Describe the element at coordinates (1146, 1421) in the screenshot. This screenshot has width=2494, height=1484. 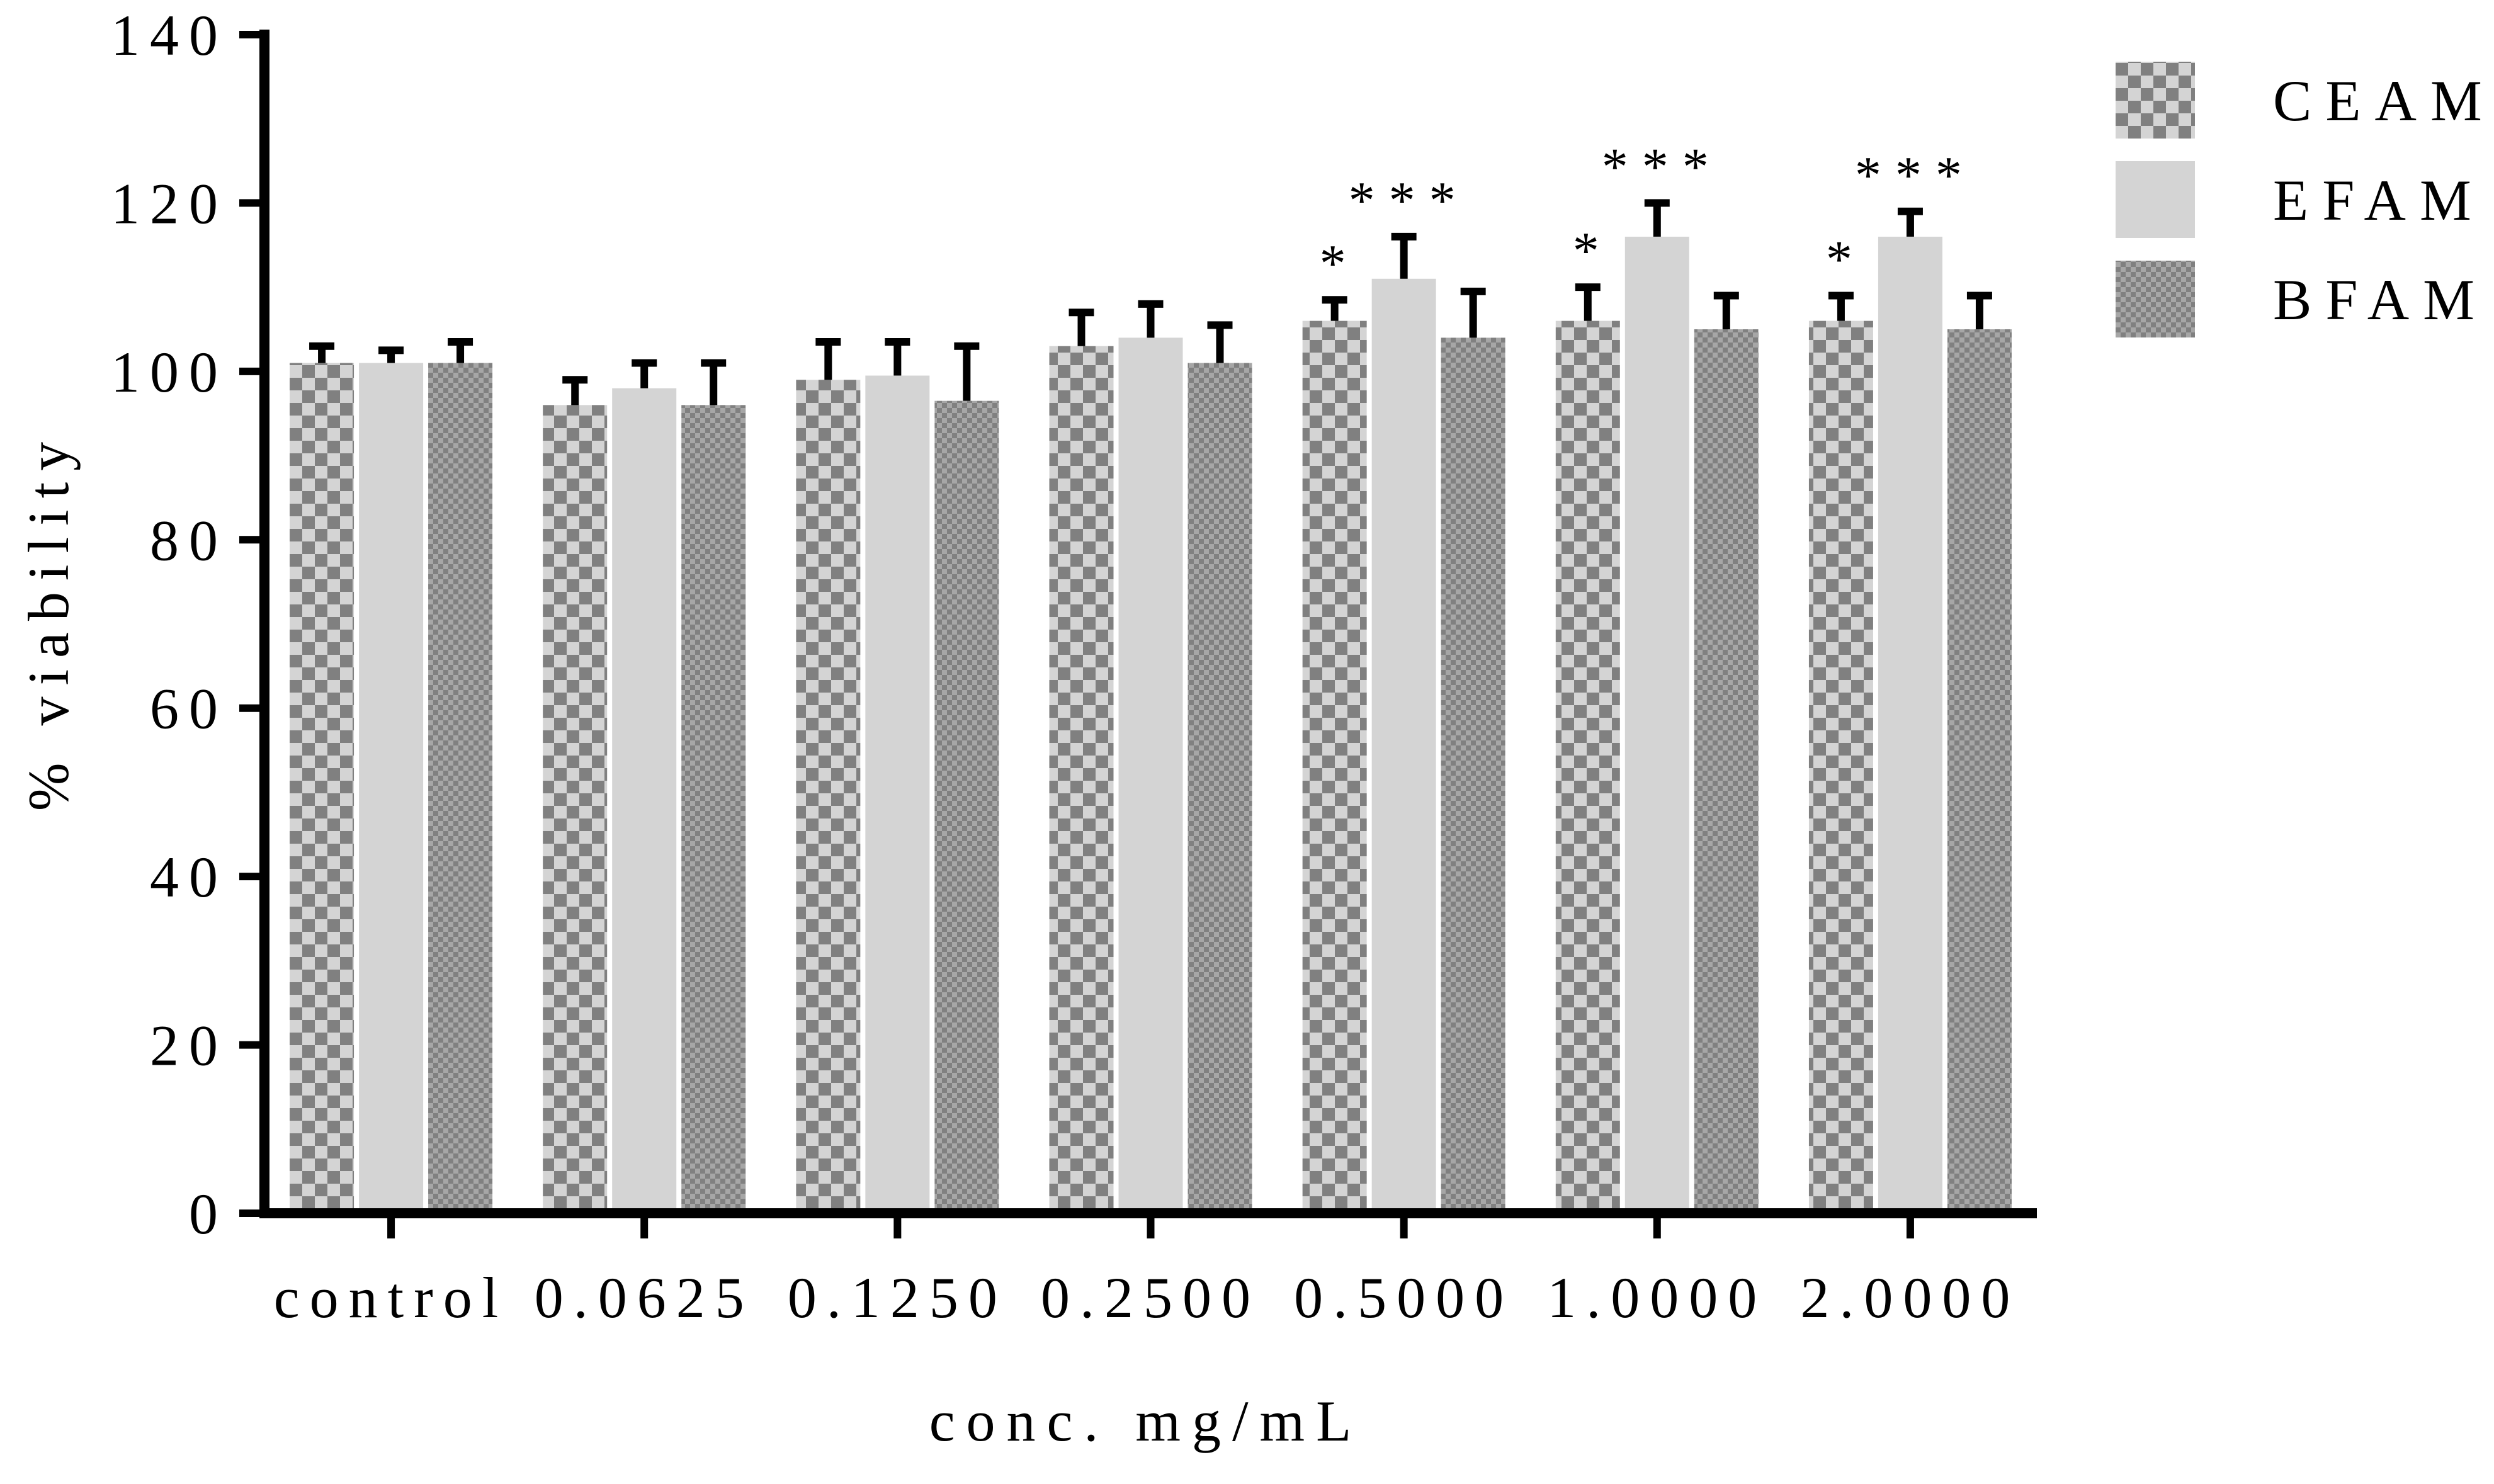
I see `x-axis-label: conc. mg/mL` at that location.